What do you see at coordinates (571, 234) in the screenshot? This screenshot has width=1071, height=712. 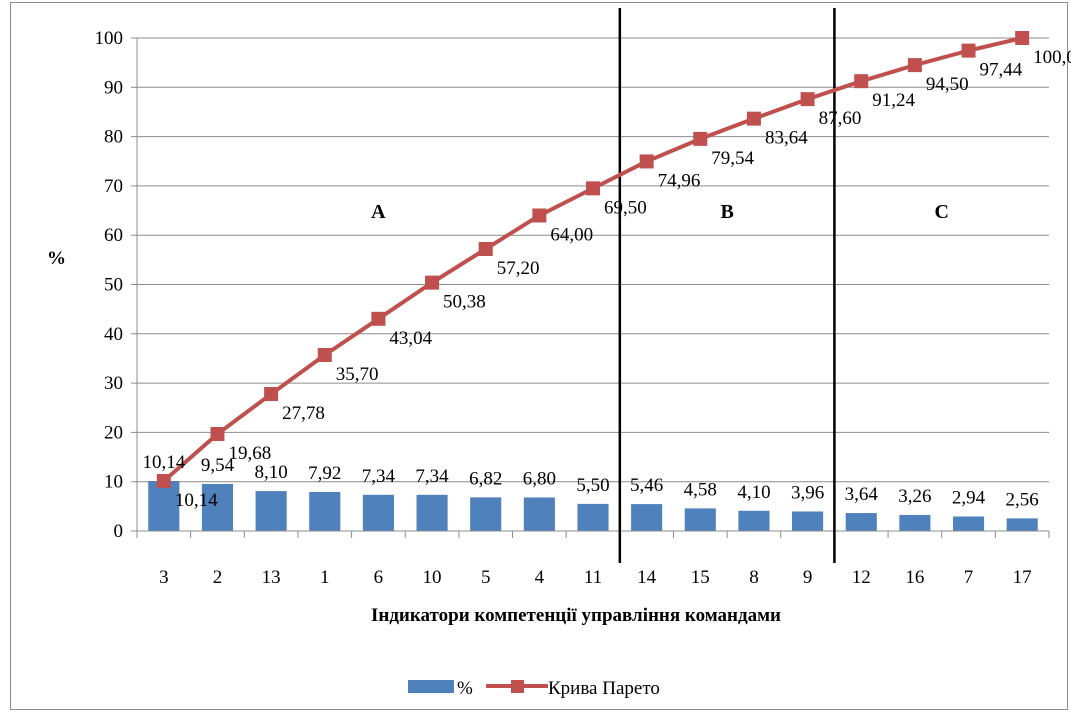 I see `line-data-label: 64,00` at bounding box center [571, 234].